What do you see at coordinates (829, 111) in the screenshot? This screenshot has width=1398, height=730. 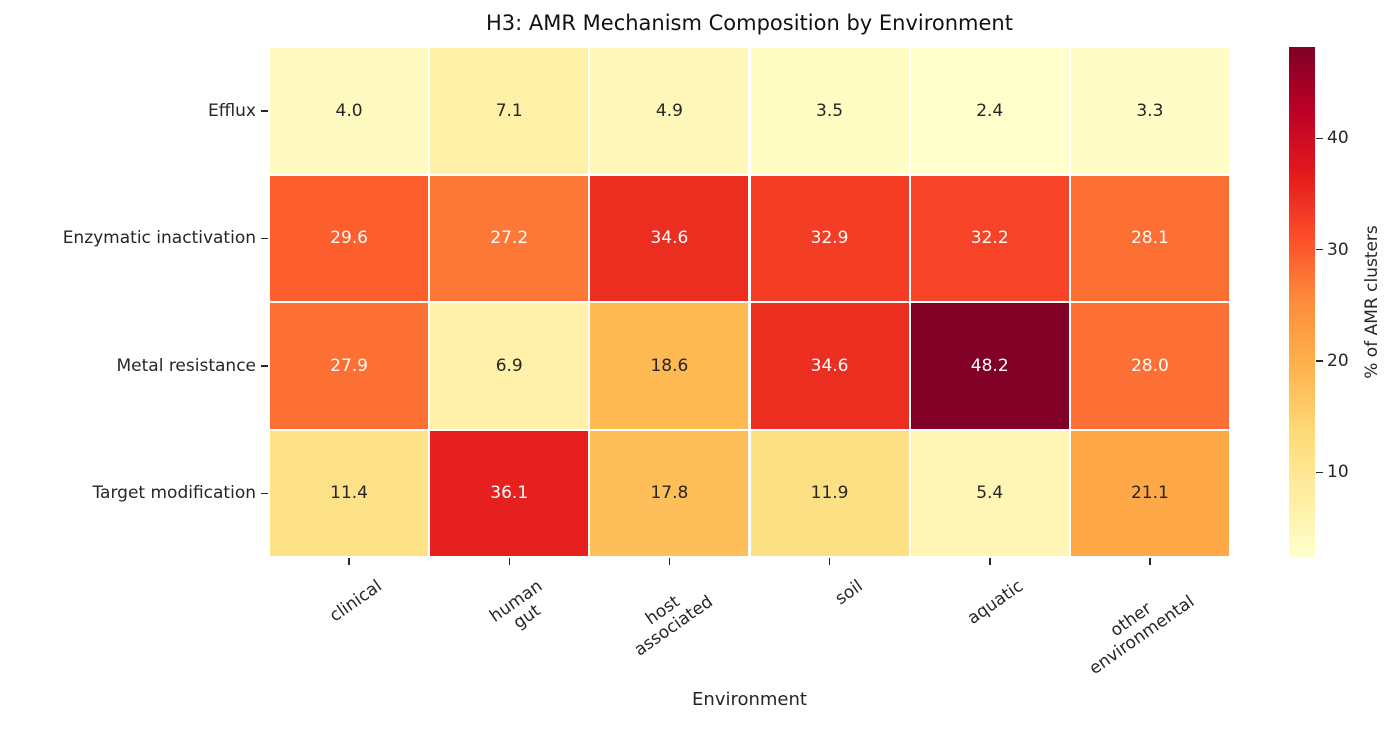 I see `heatmap-cell: 3.5` at bounding box center [829, 111].